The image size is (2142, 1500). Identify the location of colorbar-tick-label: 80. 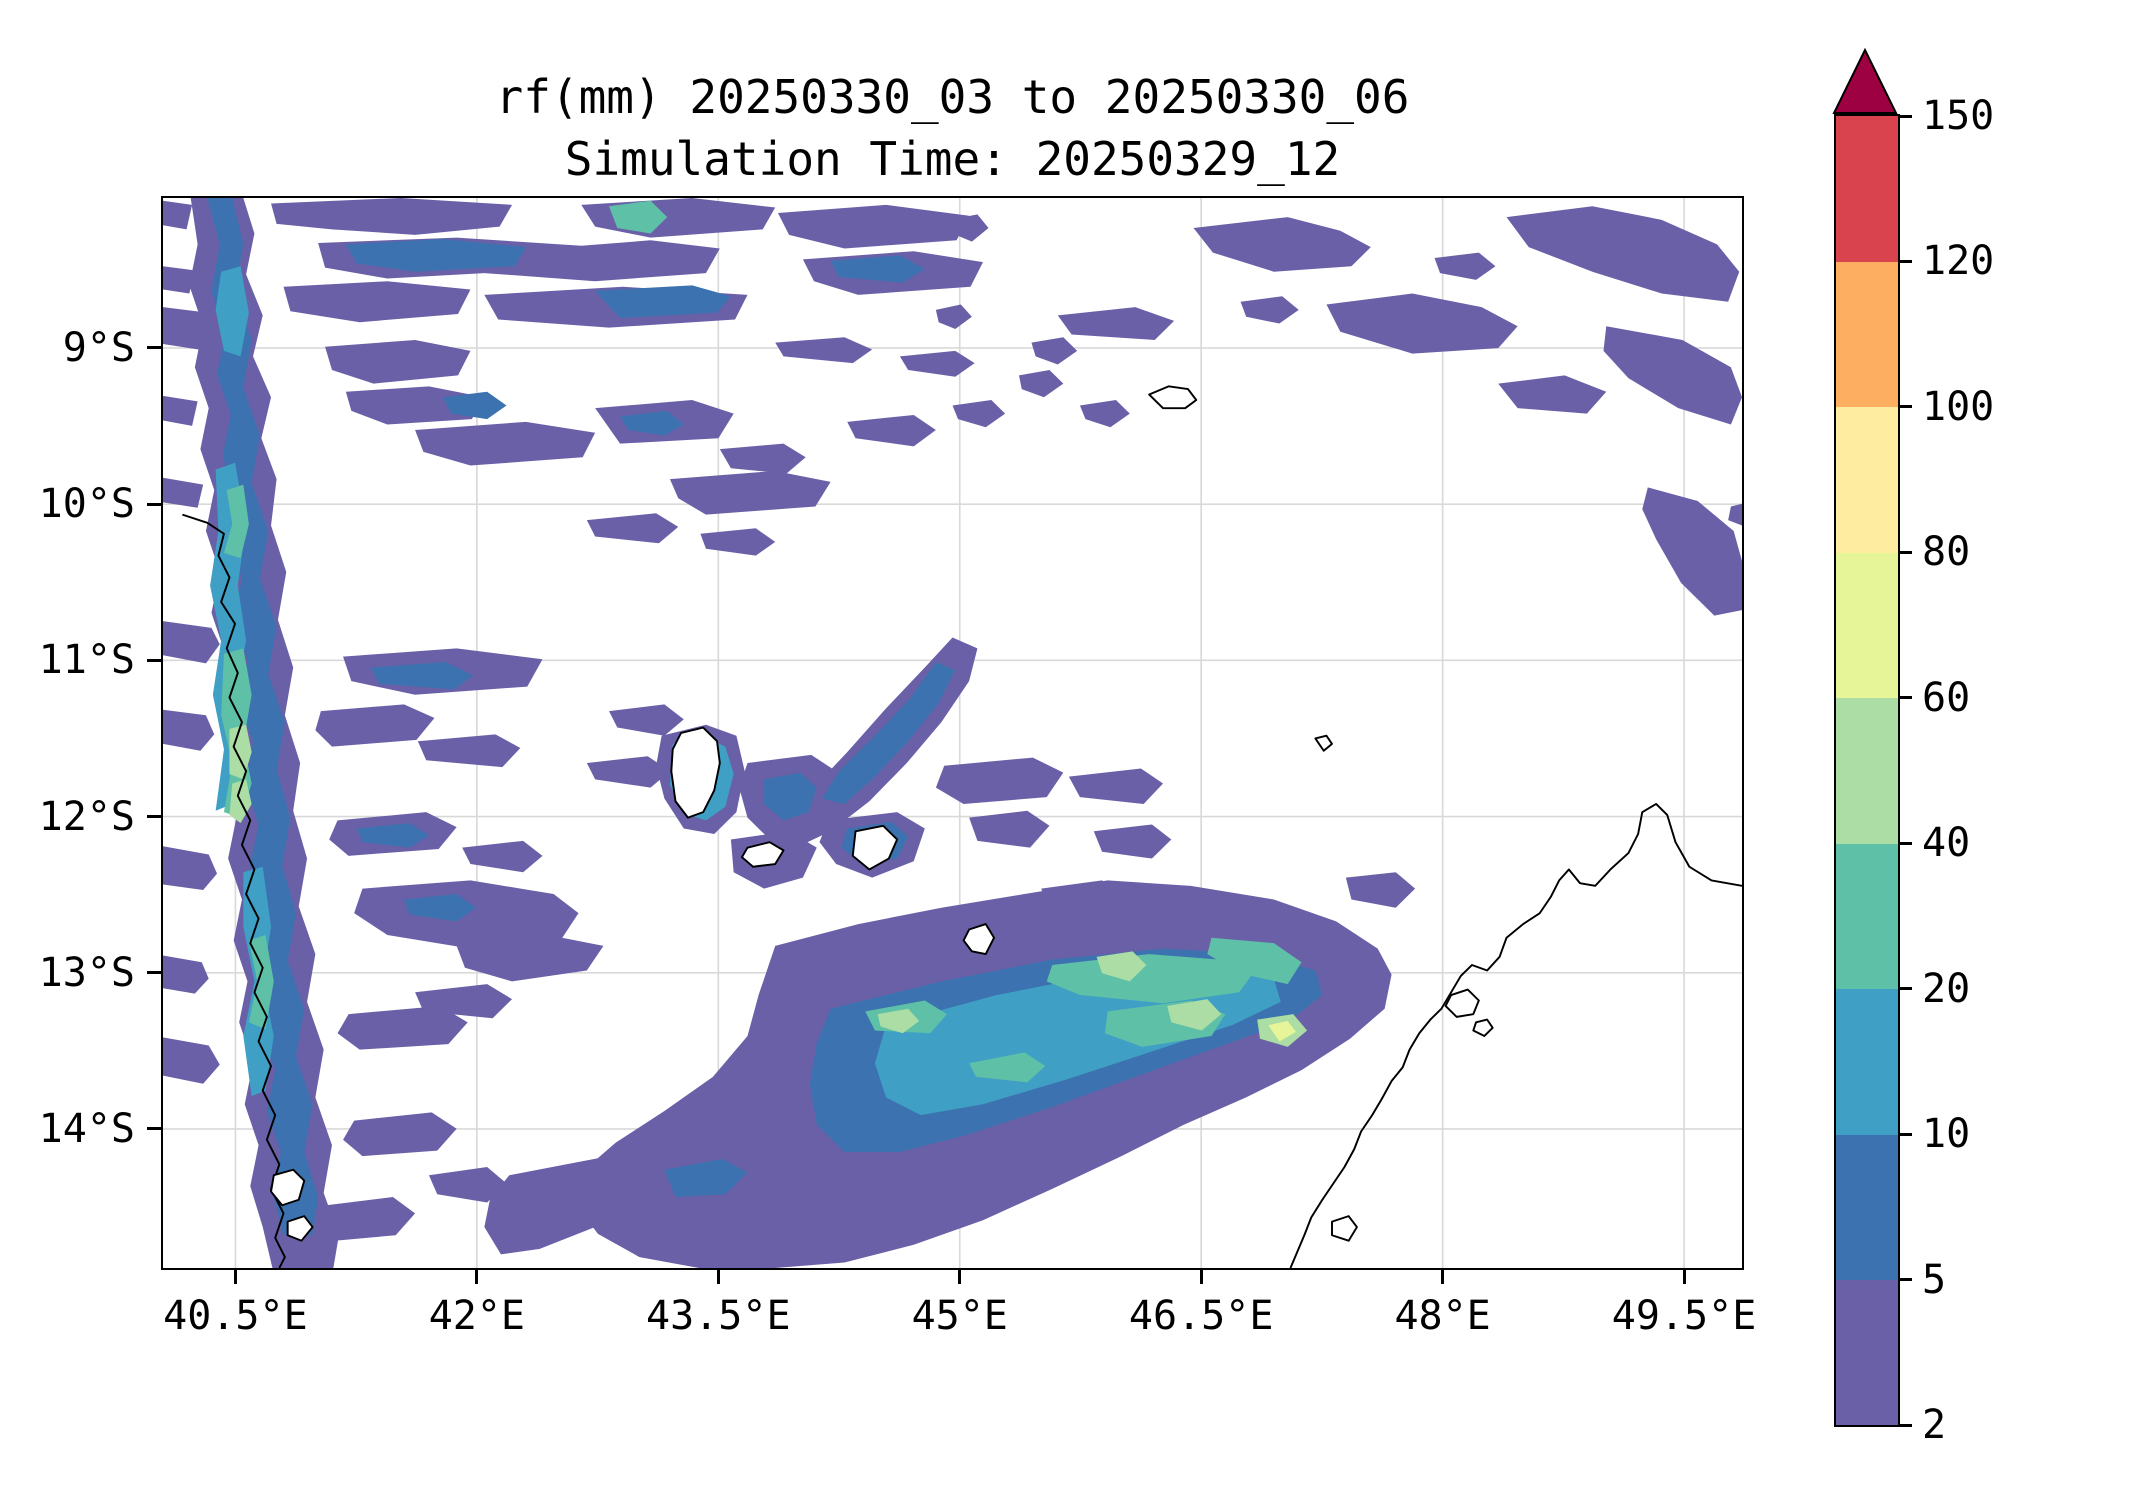
(1946, 552).